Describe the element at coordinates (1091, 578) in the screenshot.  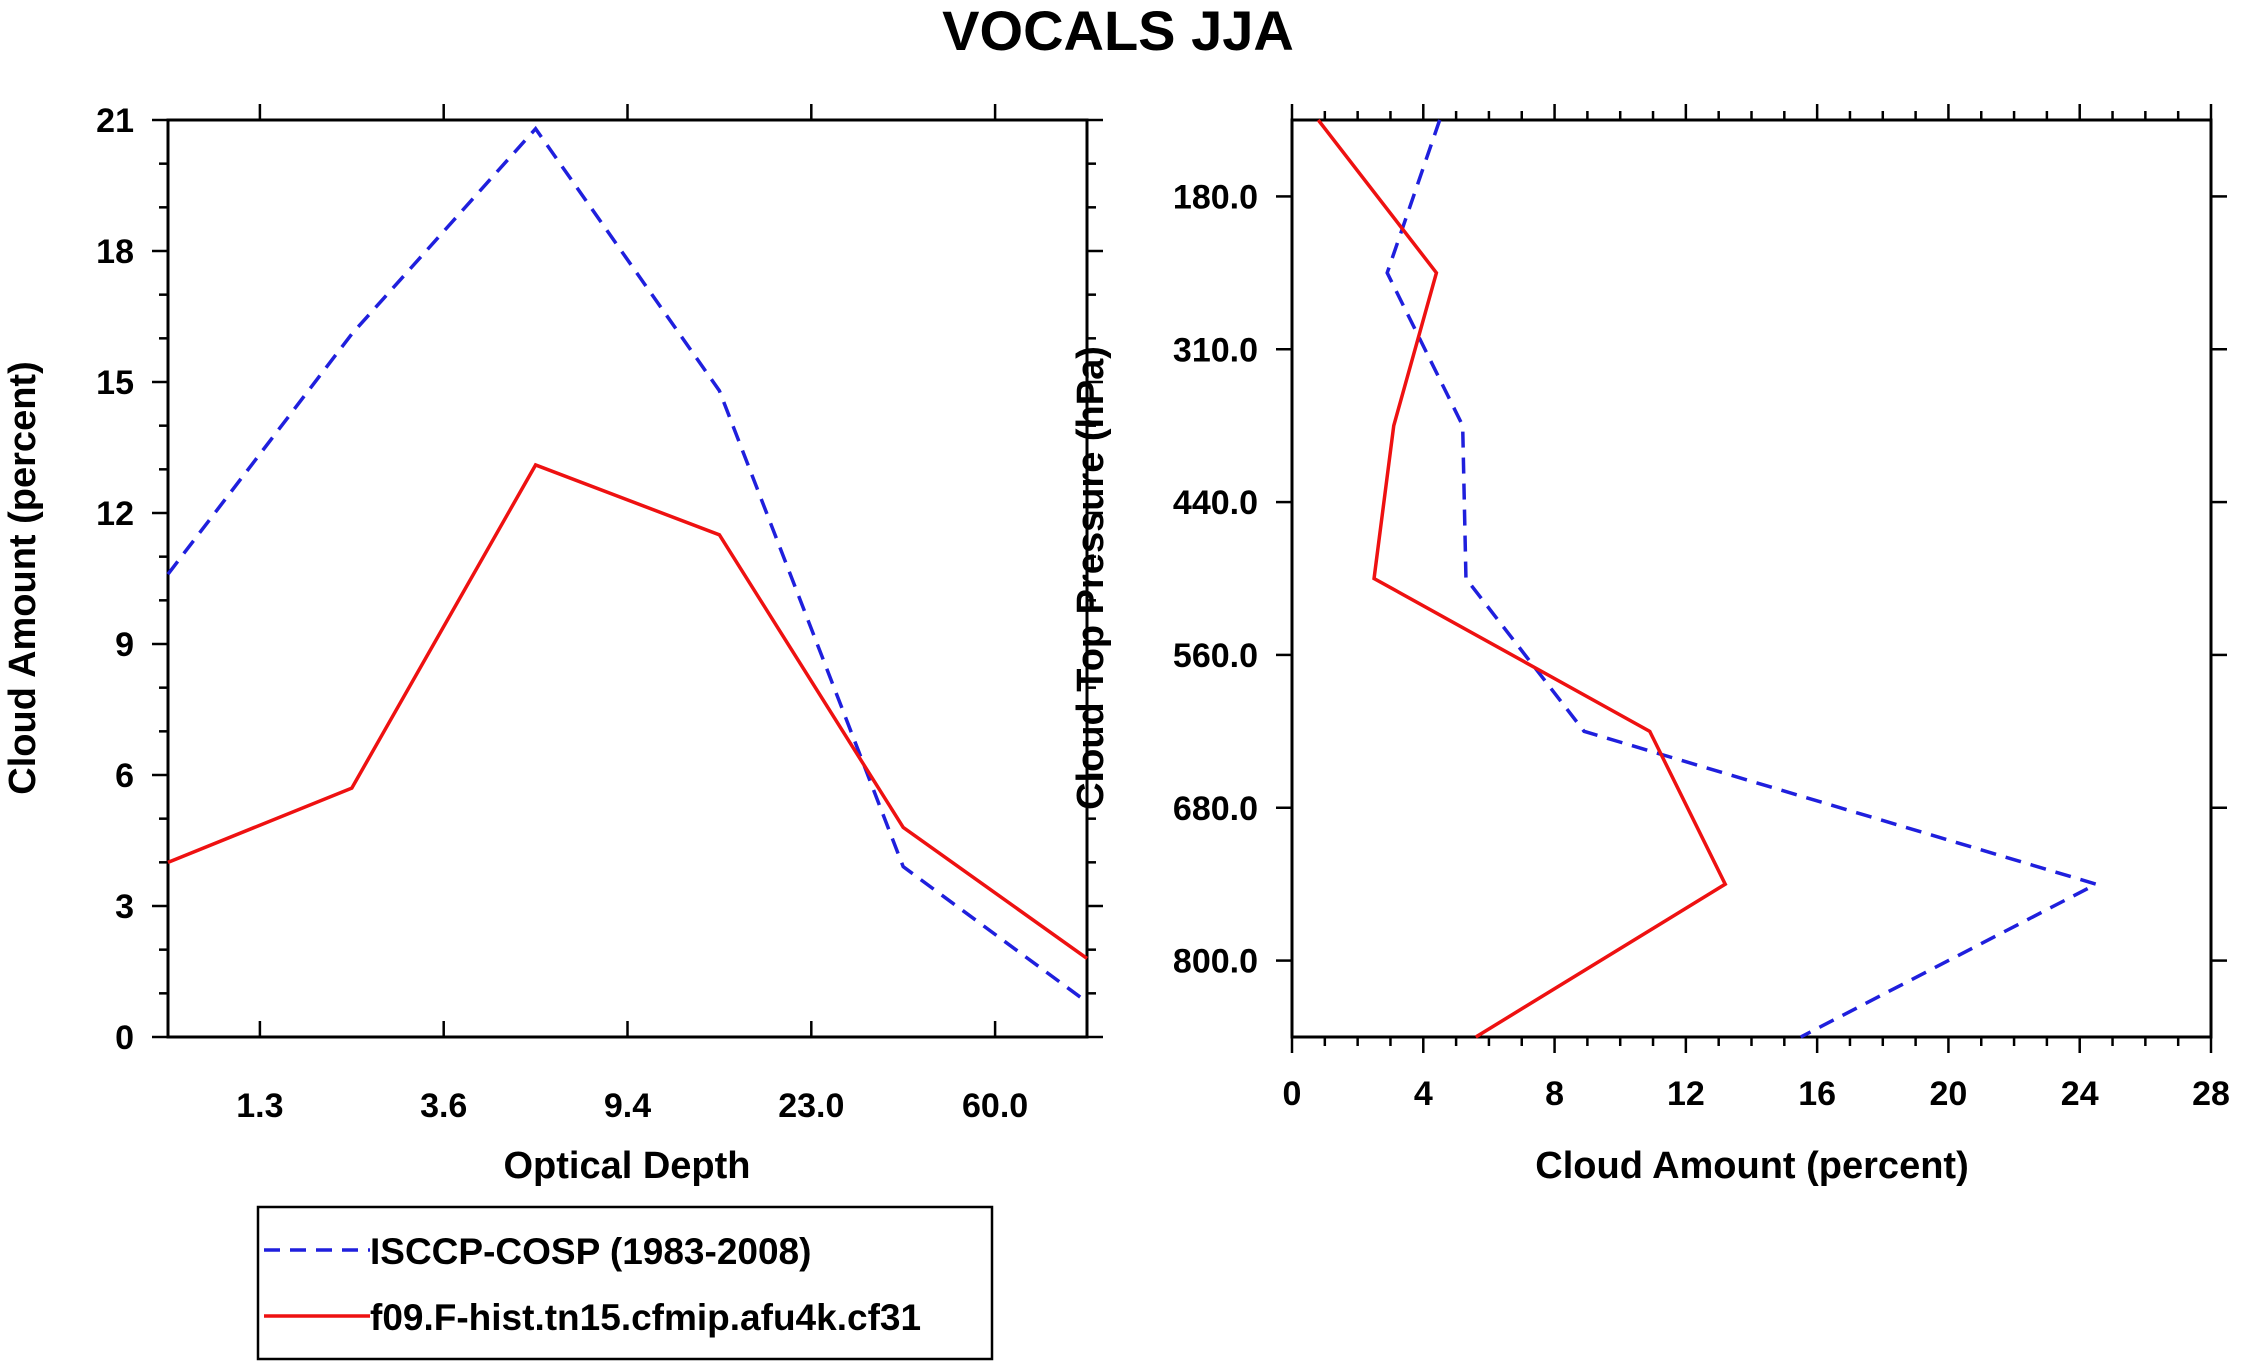
I see `right-y-axis-label: Cloud Top Pressure (hPa)` at that location.